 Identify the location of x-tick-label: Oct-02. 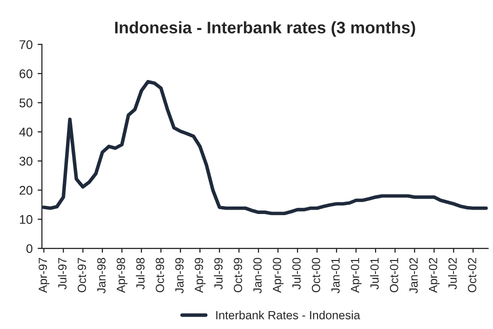
(472, 275).